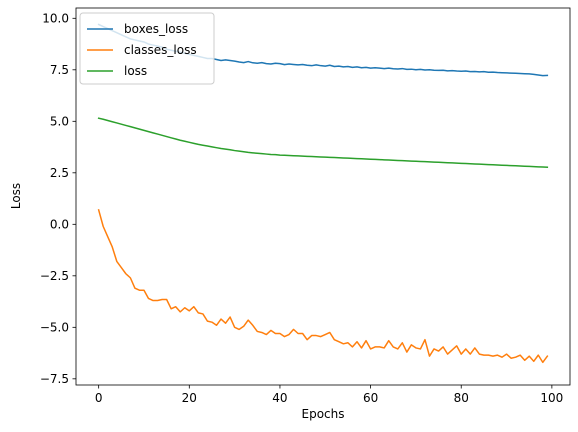 This screenshot has width=578, height=432. What do you see at coordinates (59, 173) in the screenshot?
I see `y-tick-label: 2.5` at bounding box center [59, 173].